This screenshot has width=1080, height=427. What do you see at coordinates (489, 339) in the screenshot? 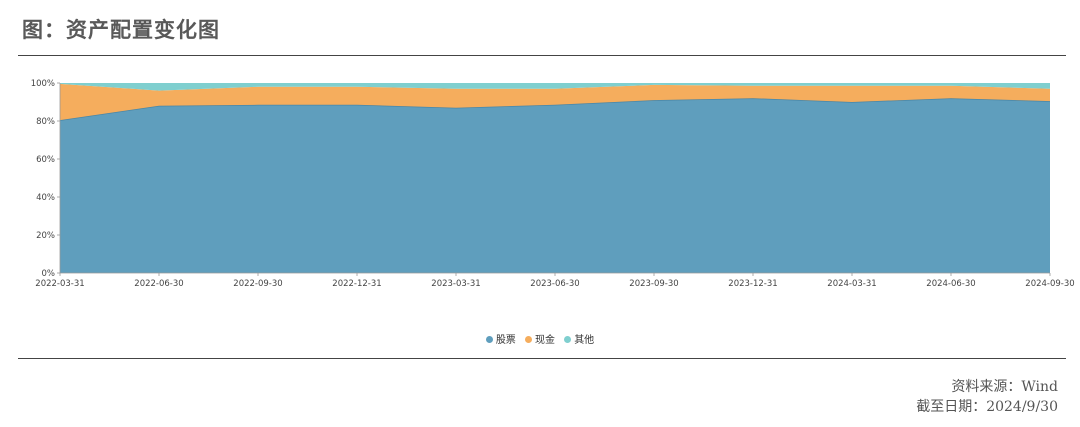
I see `legend-marker-stocks` at bounding box center [489, 339].